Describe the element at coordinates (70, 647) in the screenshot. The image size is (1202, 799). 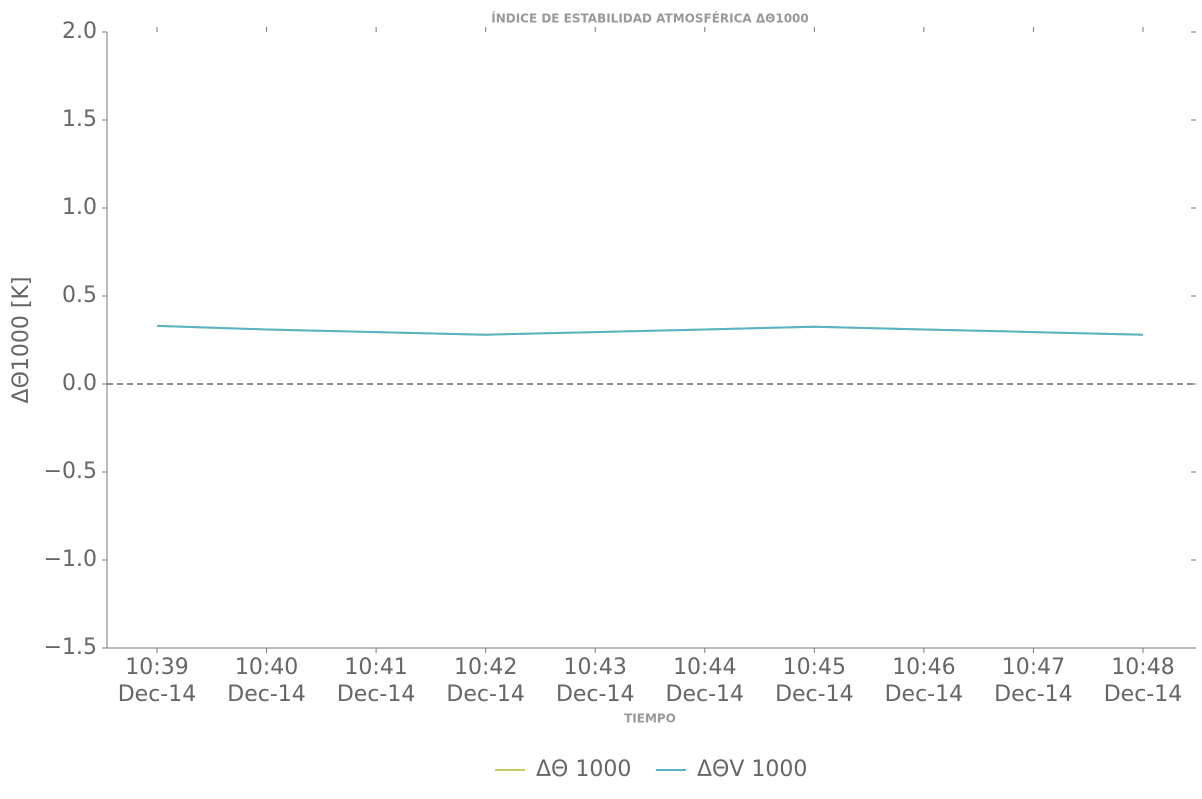
I see `y-tick-label: −1.5` at that location.